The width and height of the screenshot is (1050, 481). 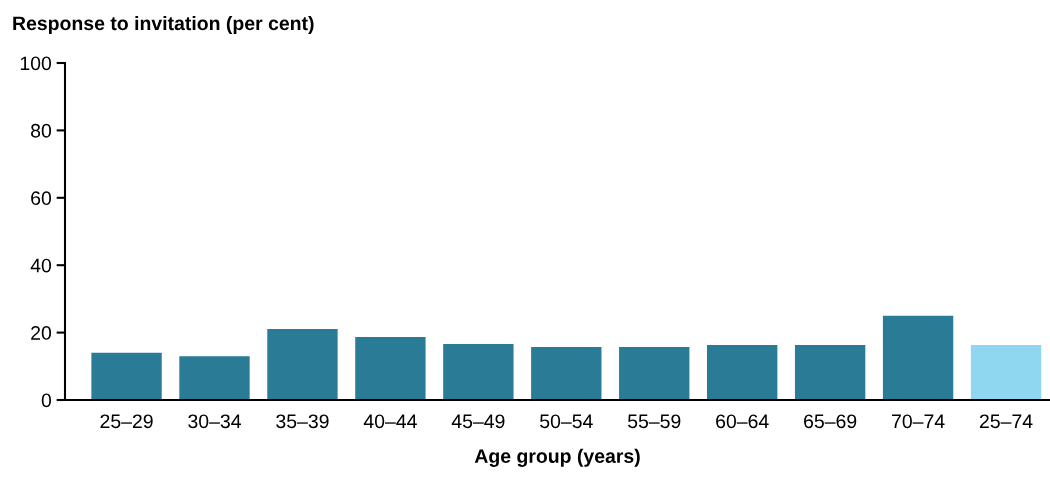 I want to click on y-tick-label: 100, so click(x=36, y=63).